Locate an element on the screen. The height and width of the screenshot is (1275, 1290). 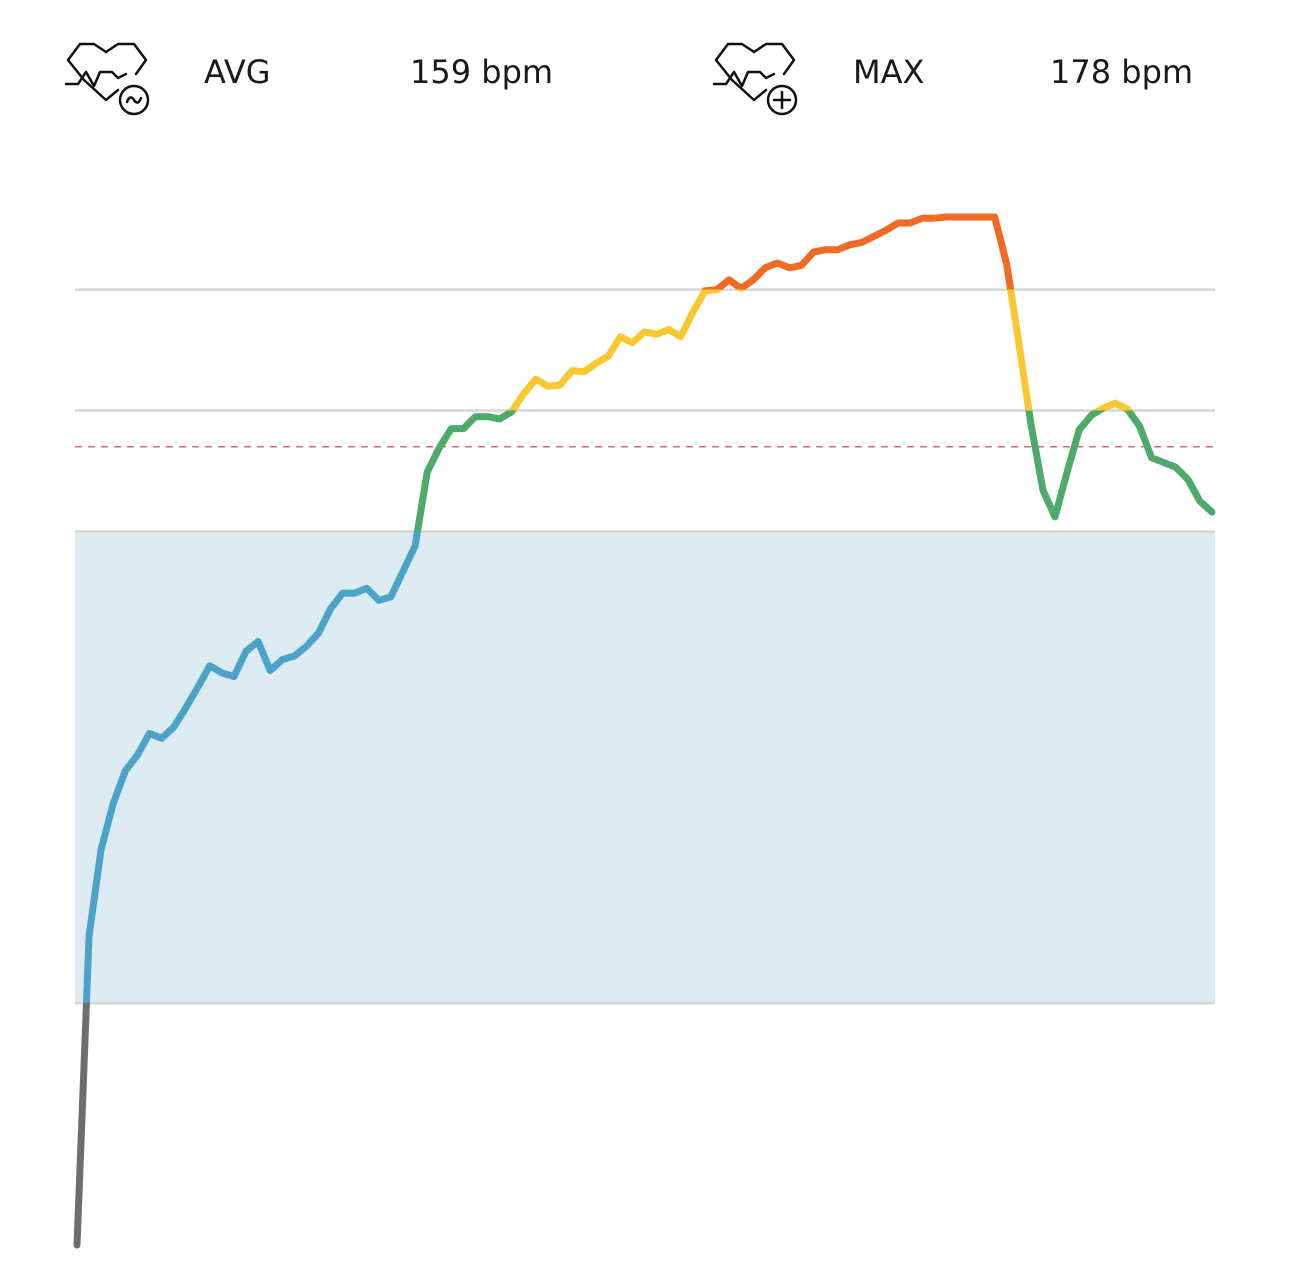
stat-label: MAX is located at coordinates (888, 72).